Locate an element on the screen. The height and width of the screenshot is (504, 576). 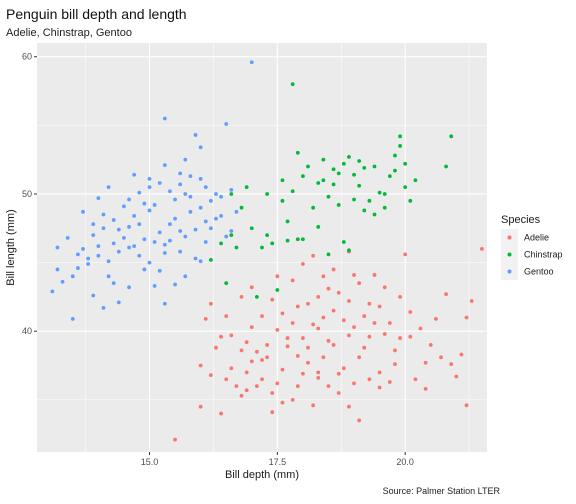
x-tick-label-2: 20.0 is located at coordinates (405, 462).